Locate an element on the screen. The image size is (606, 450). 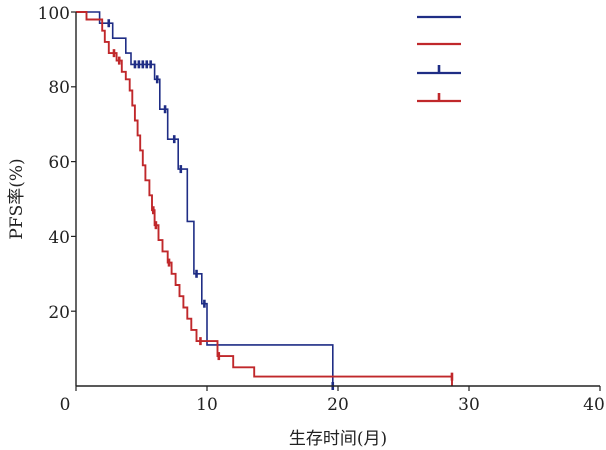
x-axis-title: 生存时间(月) is located at coordinates (338, 439).